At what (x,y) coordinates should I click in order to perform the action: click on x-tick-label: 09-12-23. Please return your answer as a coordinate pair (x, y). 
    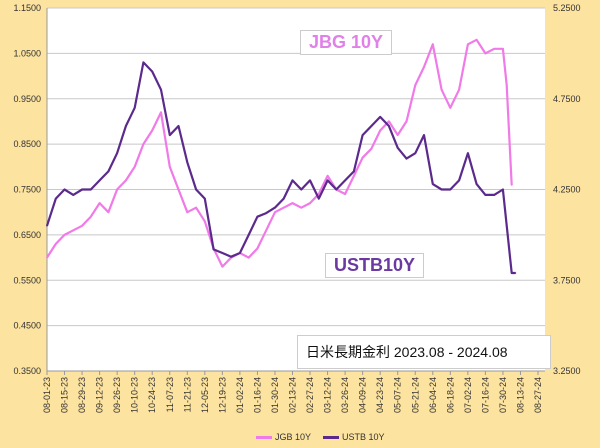
    Looking at the image, I should click on (100, 395).